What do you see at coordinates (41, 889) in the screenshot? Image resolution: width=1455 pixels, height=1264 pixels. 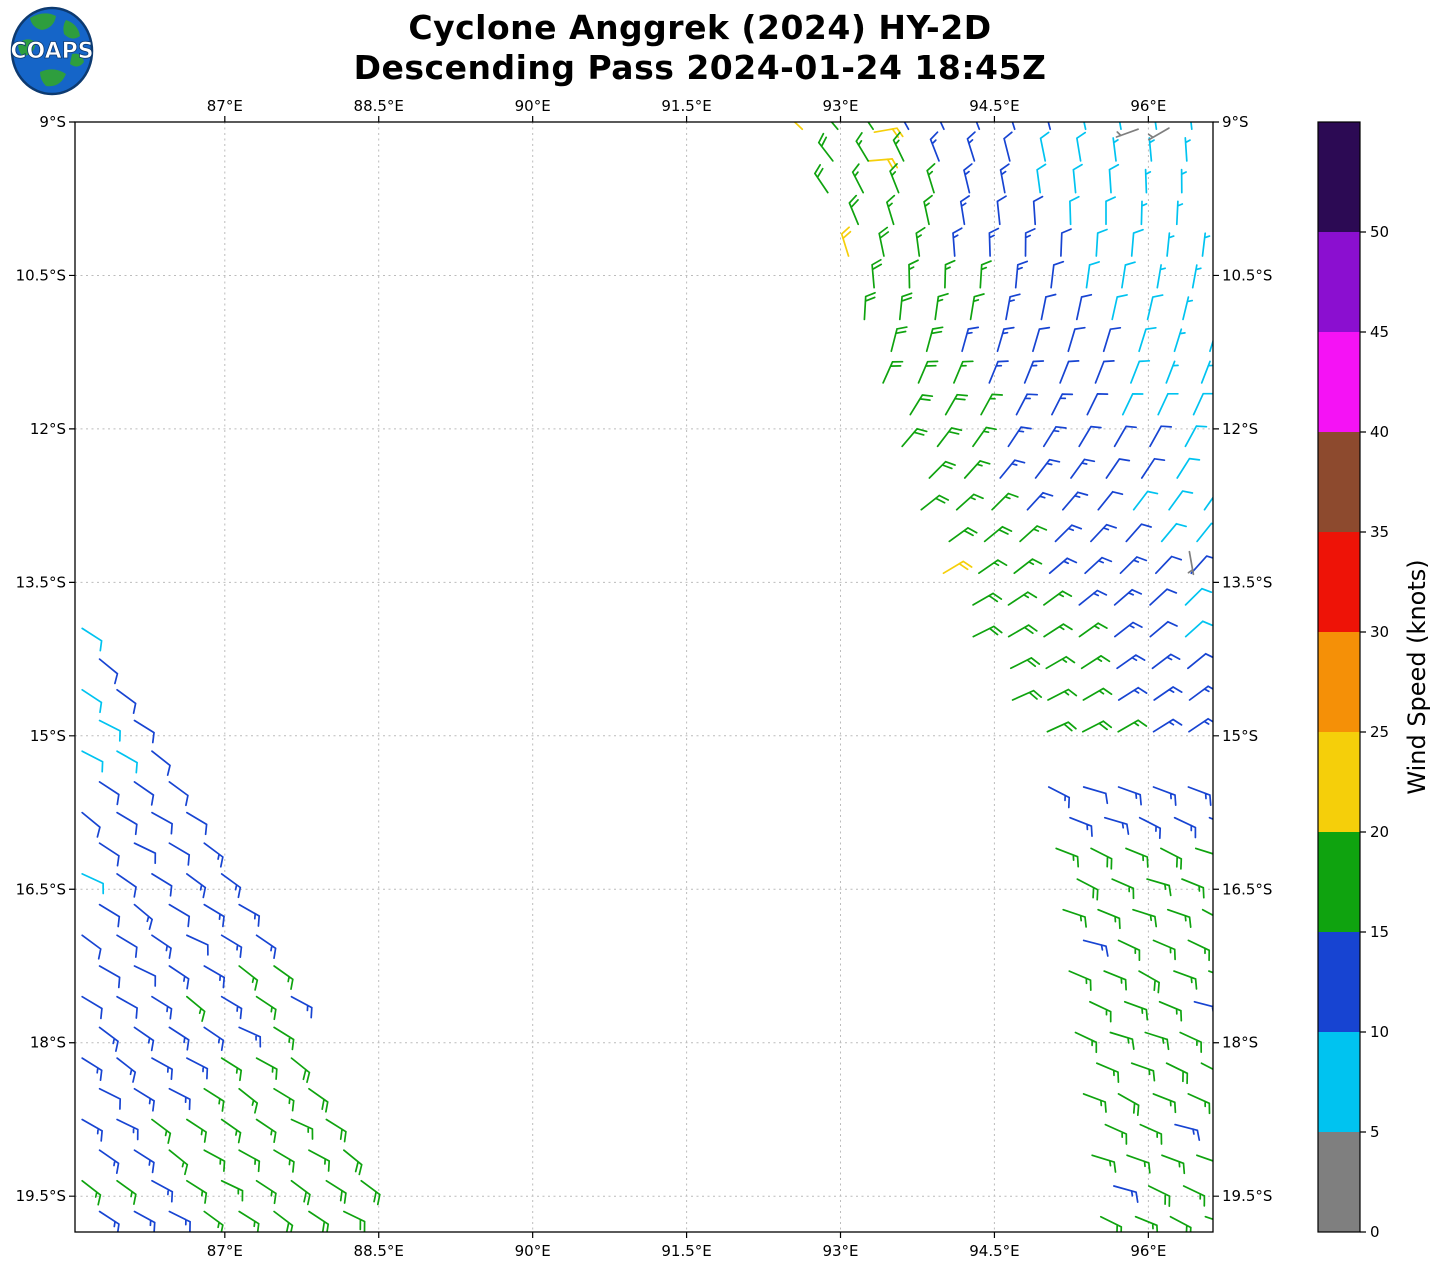 I see `y-tick-label-left: 16.5°S` at bounding box center [41, 889].